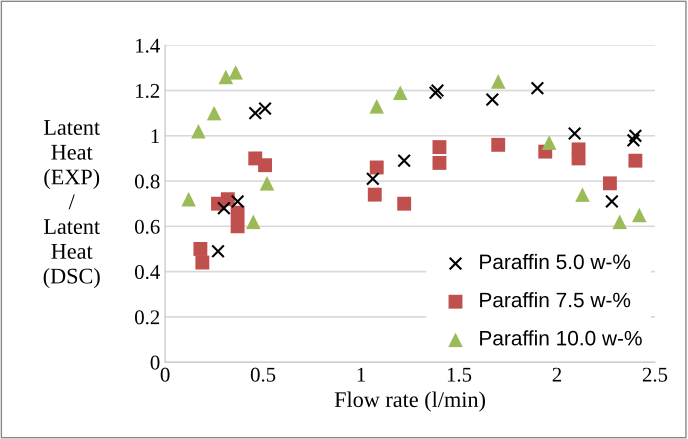  What do you see at coordinates (148, 45) in the screenshot?
I see `y-tick-label: 1.4` at bounding box center [148, 45].